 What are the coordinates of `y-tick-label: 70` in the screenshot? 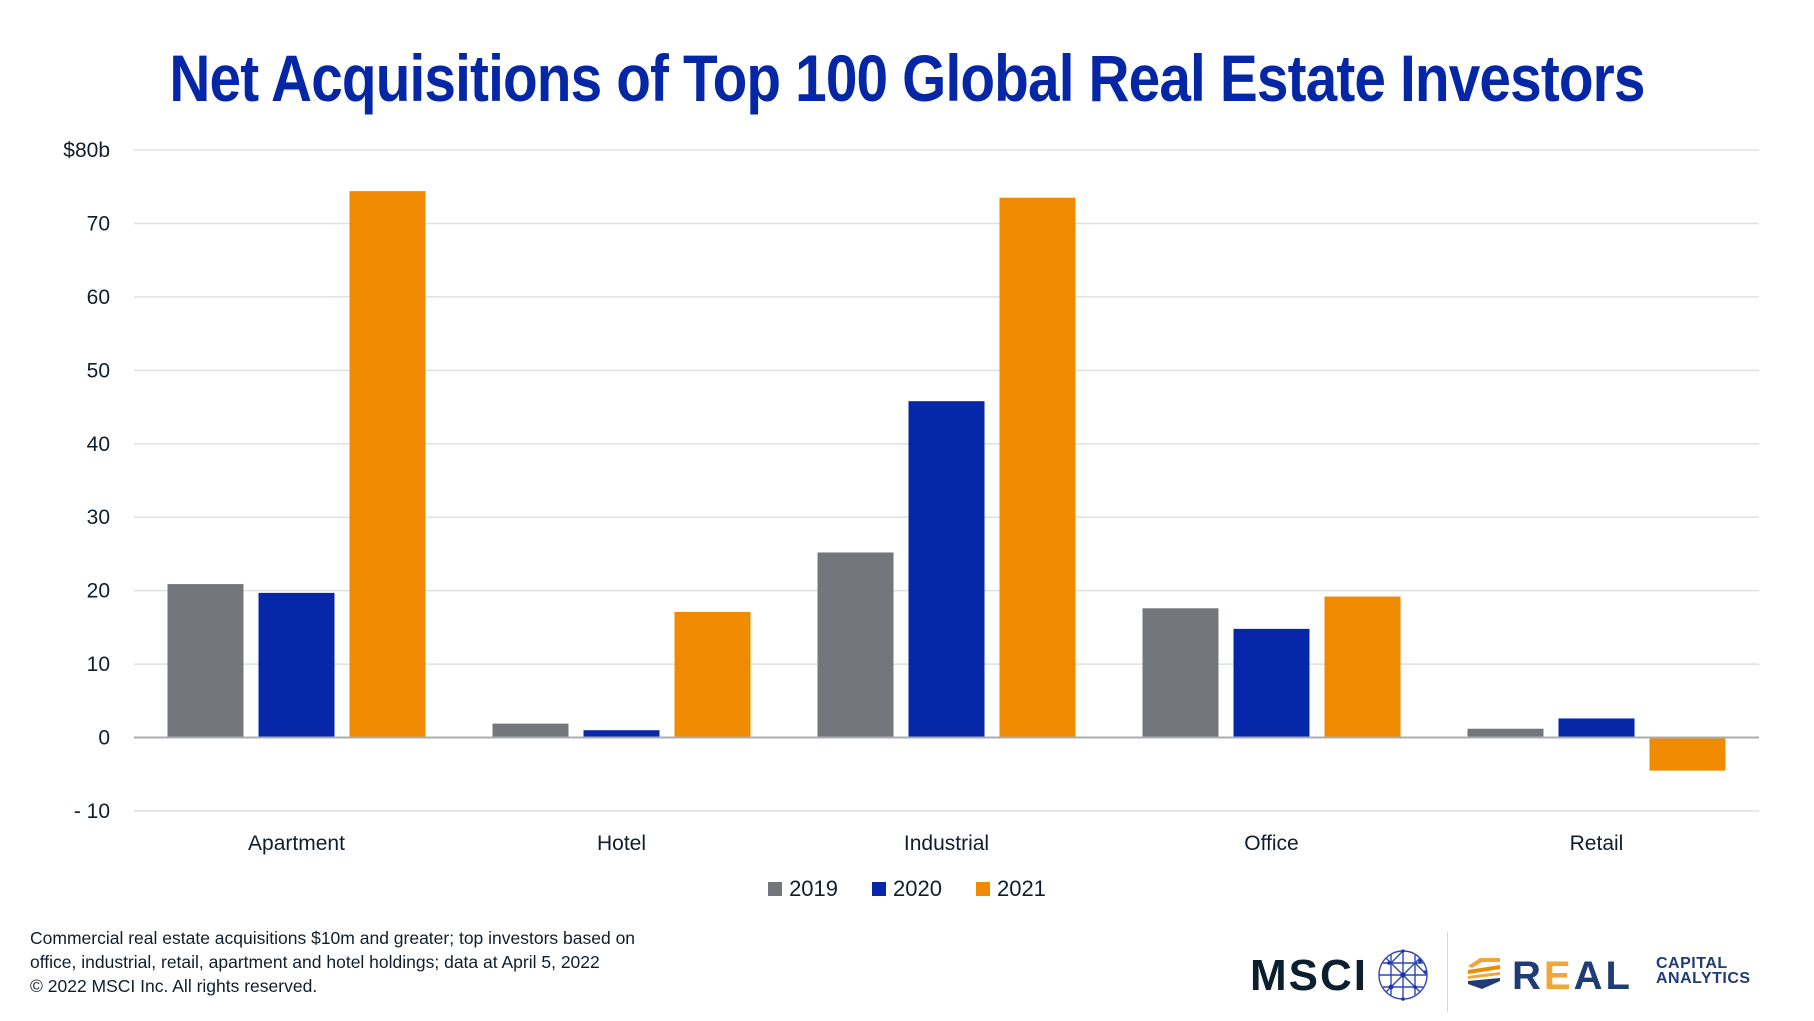 It's located at (98, 223).